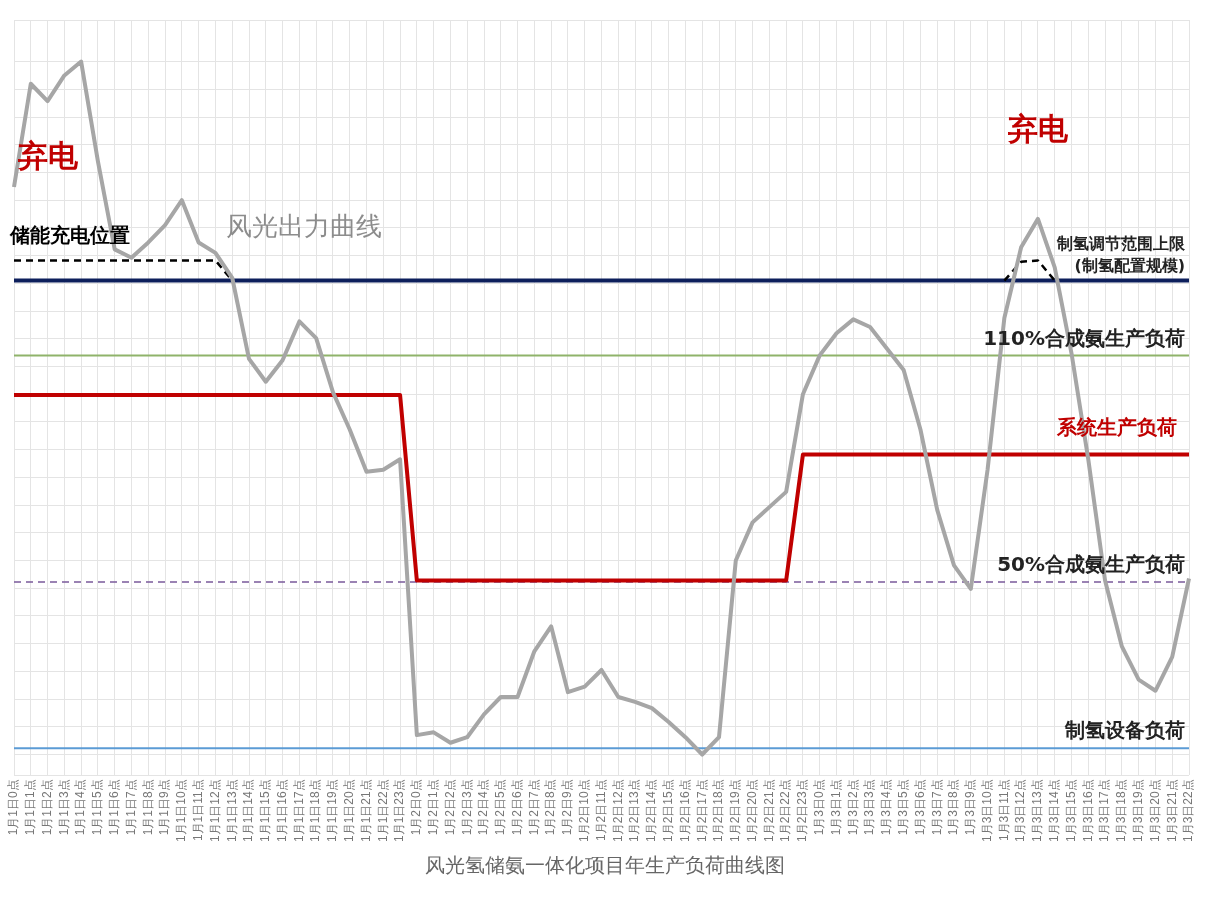 The width and height of the screenshot is (1209, 897). Describe the element at coordinates (819, 807) in the screenshot. I see `x-tick-label: 1月3日0点` at that location.